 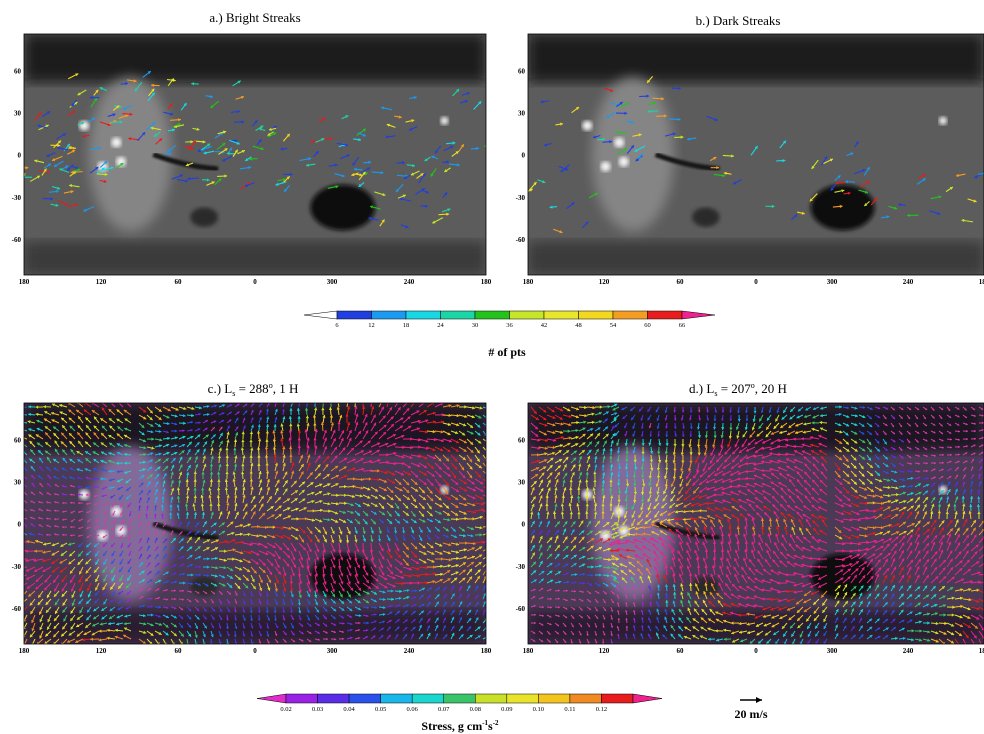 What do you see at coordinates (337, 325) in the screenshot?
I see `colorbar-tick-label: 6` at bounding box center [337, 325].